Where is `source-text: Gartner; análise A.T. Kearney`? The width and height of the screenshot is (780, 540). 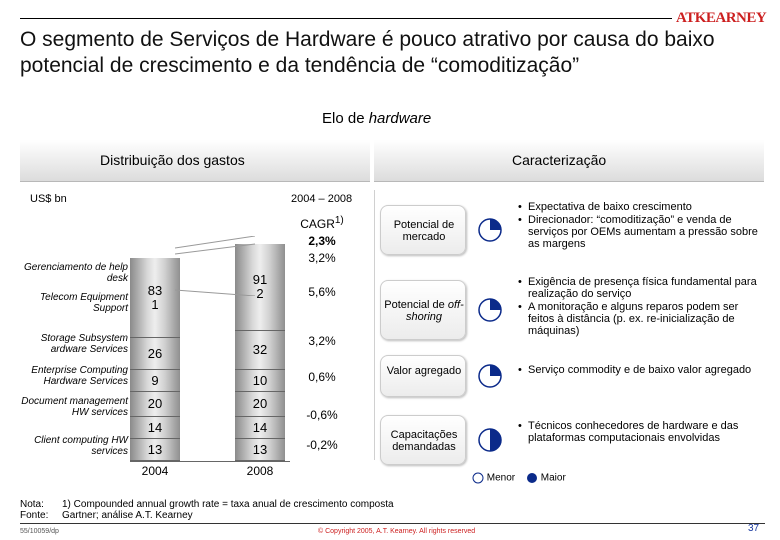
source-text: Gartner; análise A.T. Kearney is located at coordinates (127, 515).